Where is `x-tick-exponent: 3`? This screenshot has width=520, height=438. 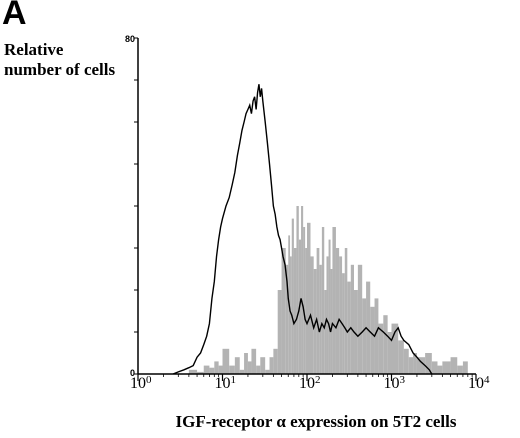
x-tick-exponent: 3 is located at coordinates (403, 380).